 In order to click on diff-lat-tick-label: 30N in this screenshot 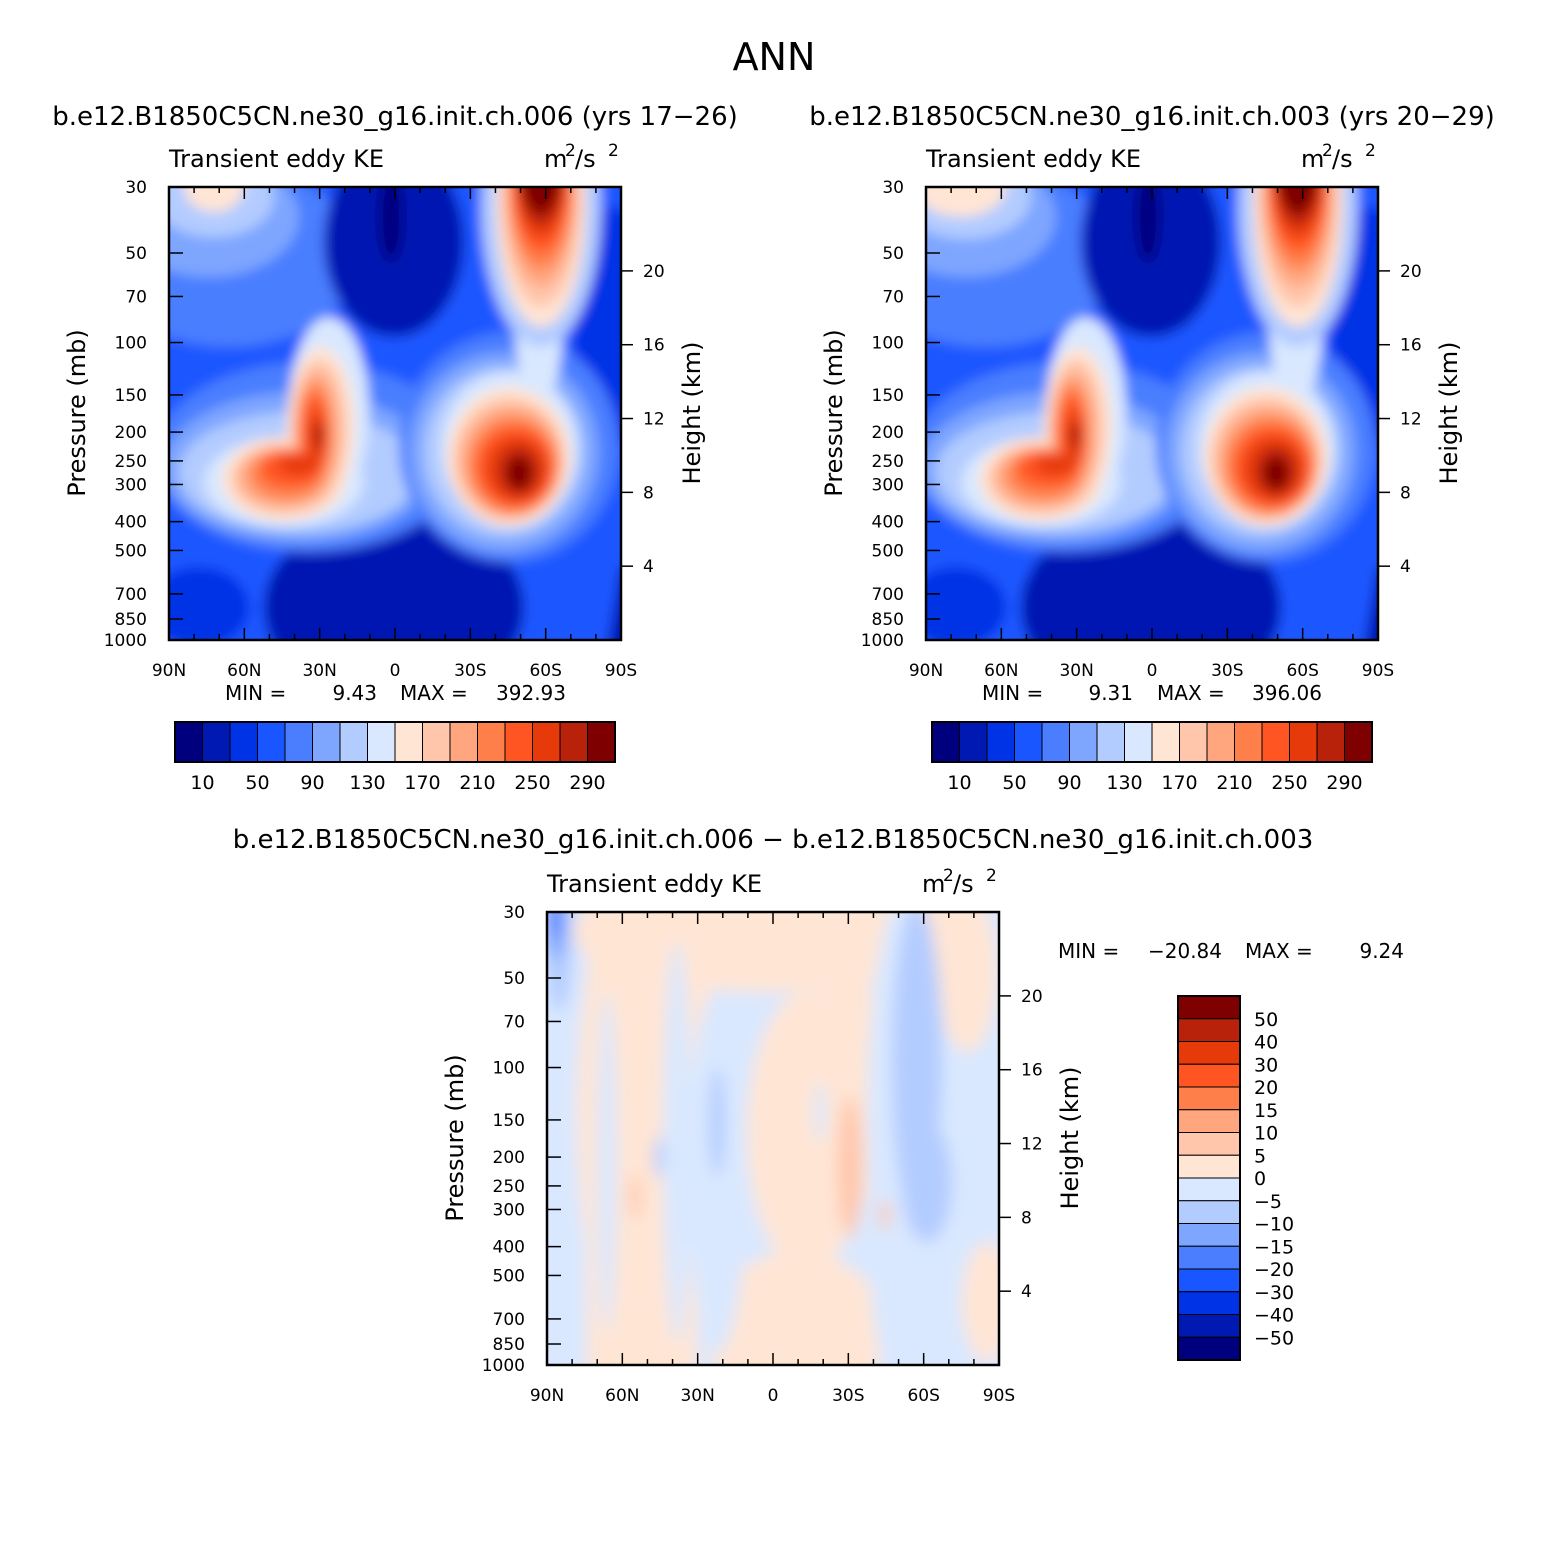, I will do `click(697, 1396)`.